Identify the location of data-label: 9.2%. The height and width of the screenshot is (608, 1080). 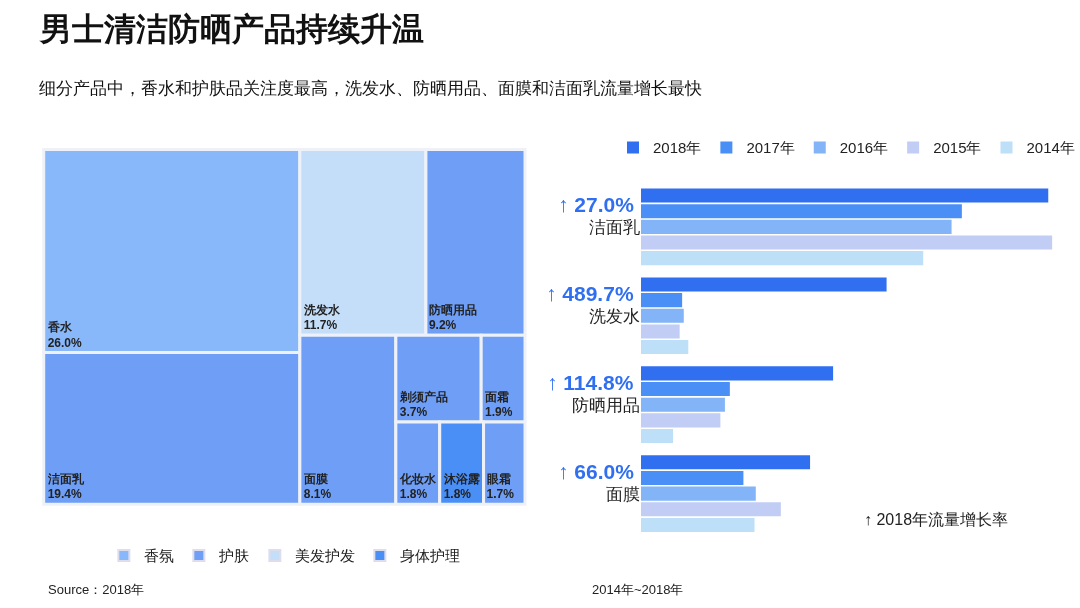
(442, 325).